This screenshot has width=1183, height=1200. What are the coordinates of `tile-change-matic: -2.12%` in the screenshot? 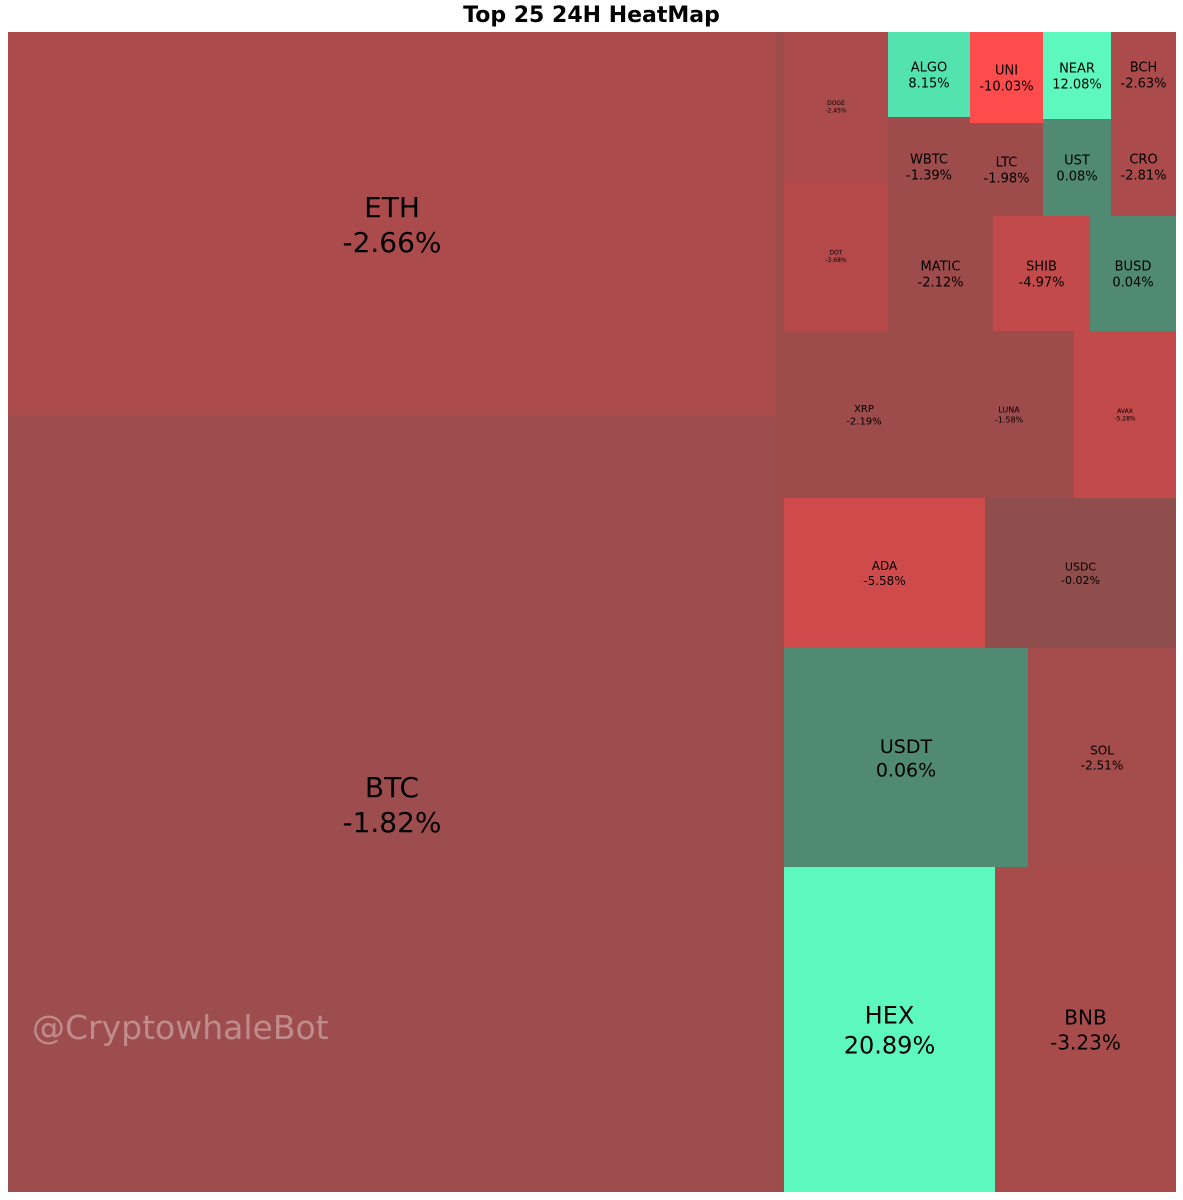 It's located at (941, 283).